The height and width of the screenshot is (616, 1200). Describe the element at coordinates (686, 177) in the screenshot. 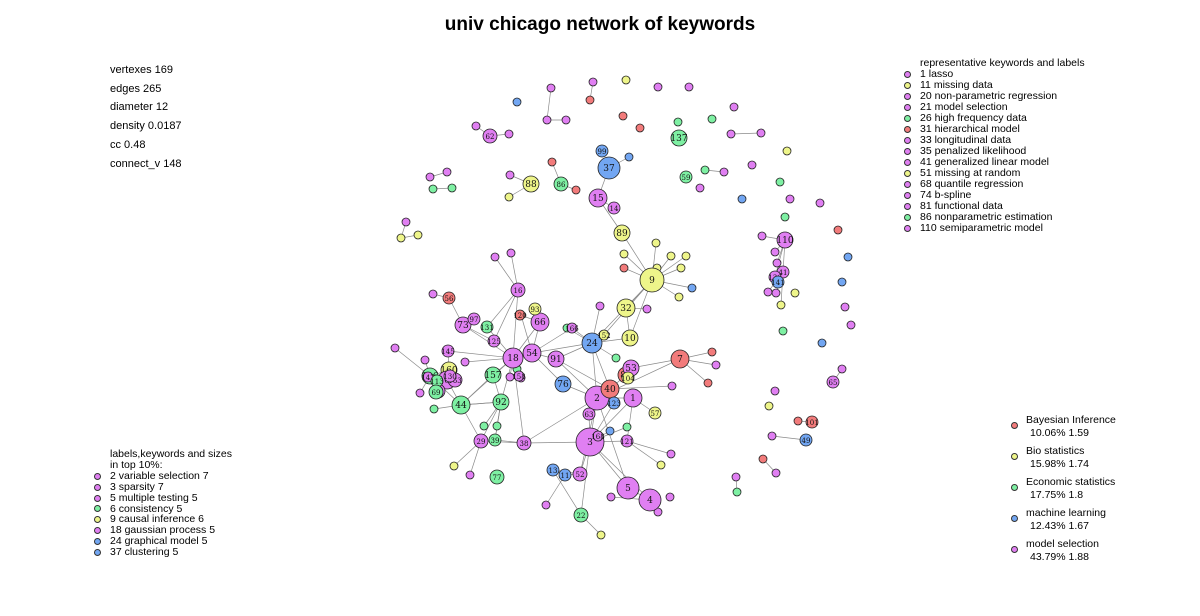

I see `network-node-59: 59` at that location.